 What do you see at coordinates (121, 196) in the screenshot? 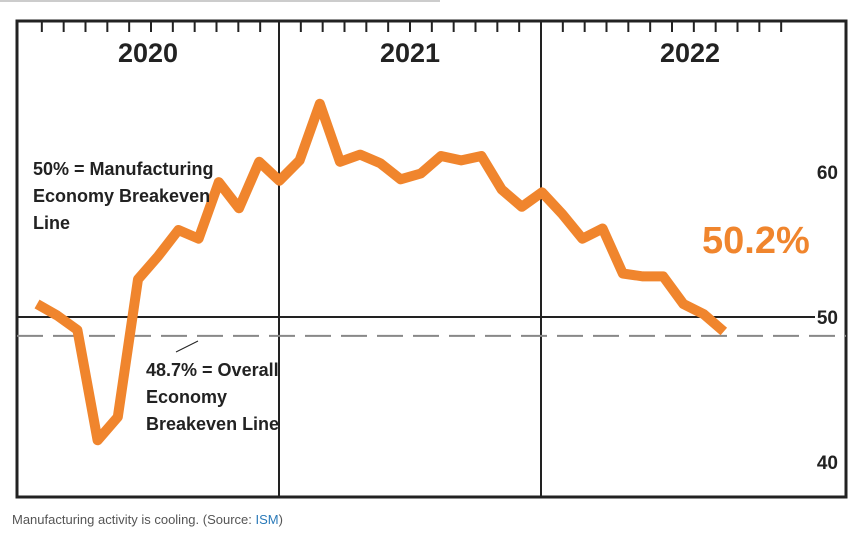
I see `annotation-manufacturing-line-2: Economy Breakeven` at bounding box center [121, 196].